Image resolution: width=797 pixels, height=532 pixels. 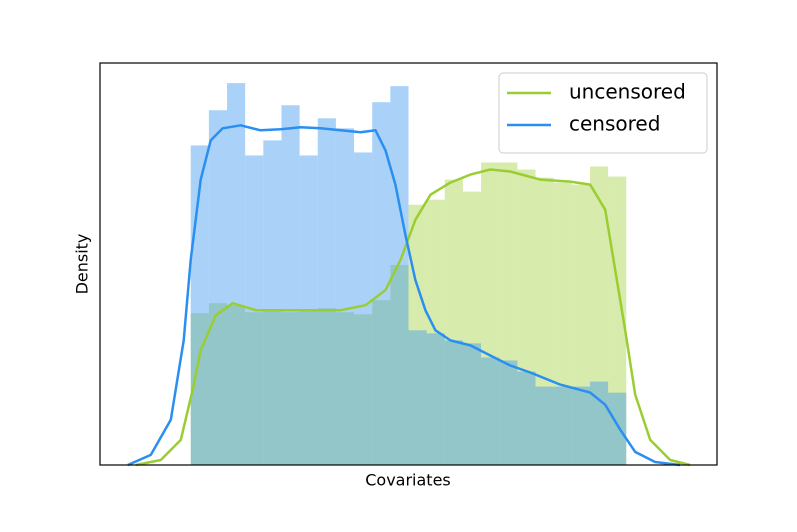 I want to click on legend: uncensored censored, so click(x=603, y=113).